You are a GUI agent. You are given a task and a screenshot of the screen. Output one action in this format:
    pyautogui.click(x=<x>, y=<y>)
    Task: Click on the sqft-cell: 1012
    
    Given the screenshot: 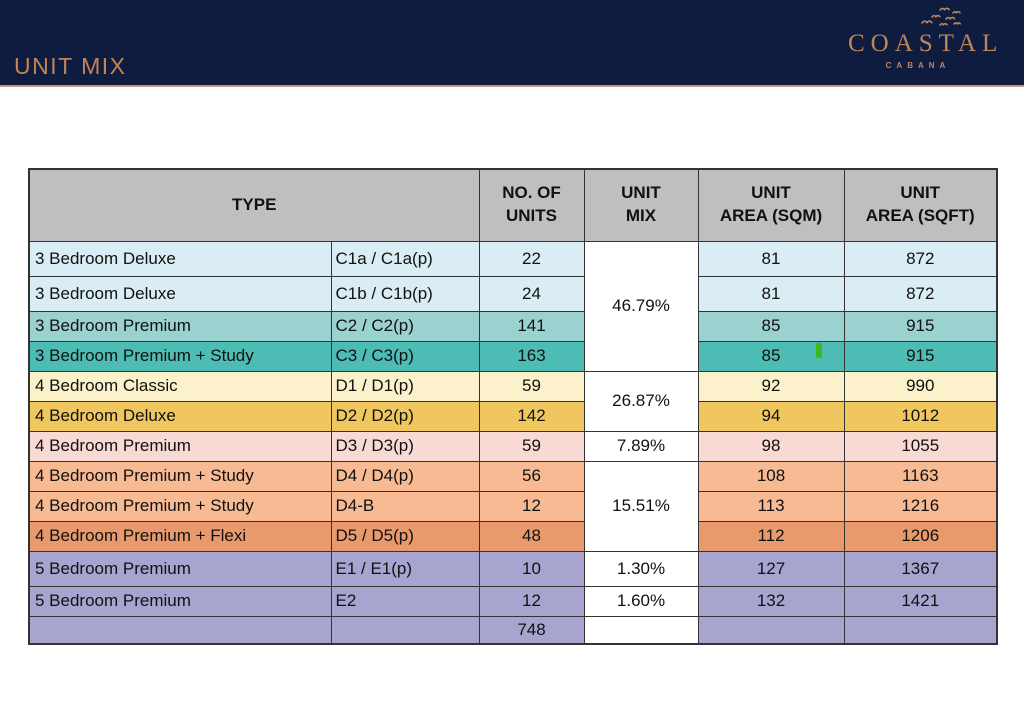 What is the action you would take?
    pyautogui.click(x=920, y=416)
    